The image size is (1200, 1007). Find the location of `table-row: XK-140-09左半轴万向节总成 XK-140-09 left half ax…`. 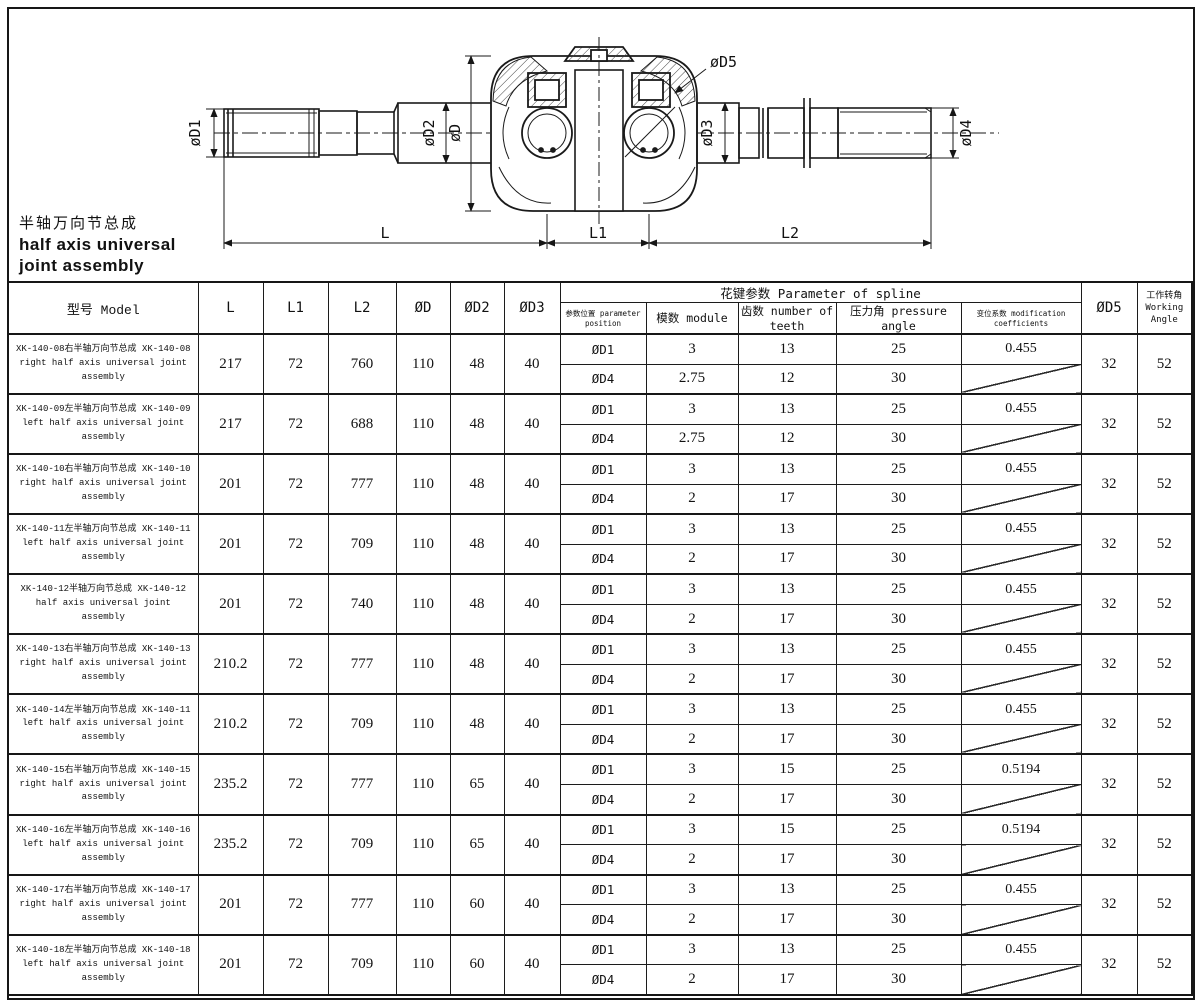

table-row: XK-140-09左半轴万向节总成 XK-140-09 left half ax… is located at coordinates (600, 424).